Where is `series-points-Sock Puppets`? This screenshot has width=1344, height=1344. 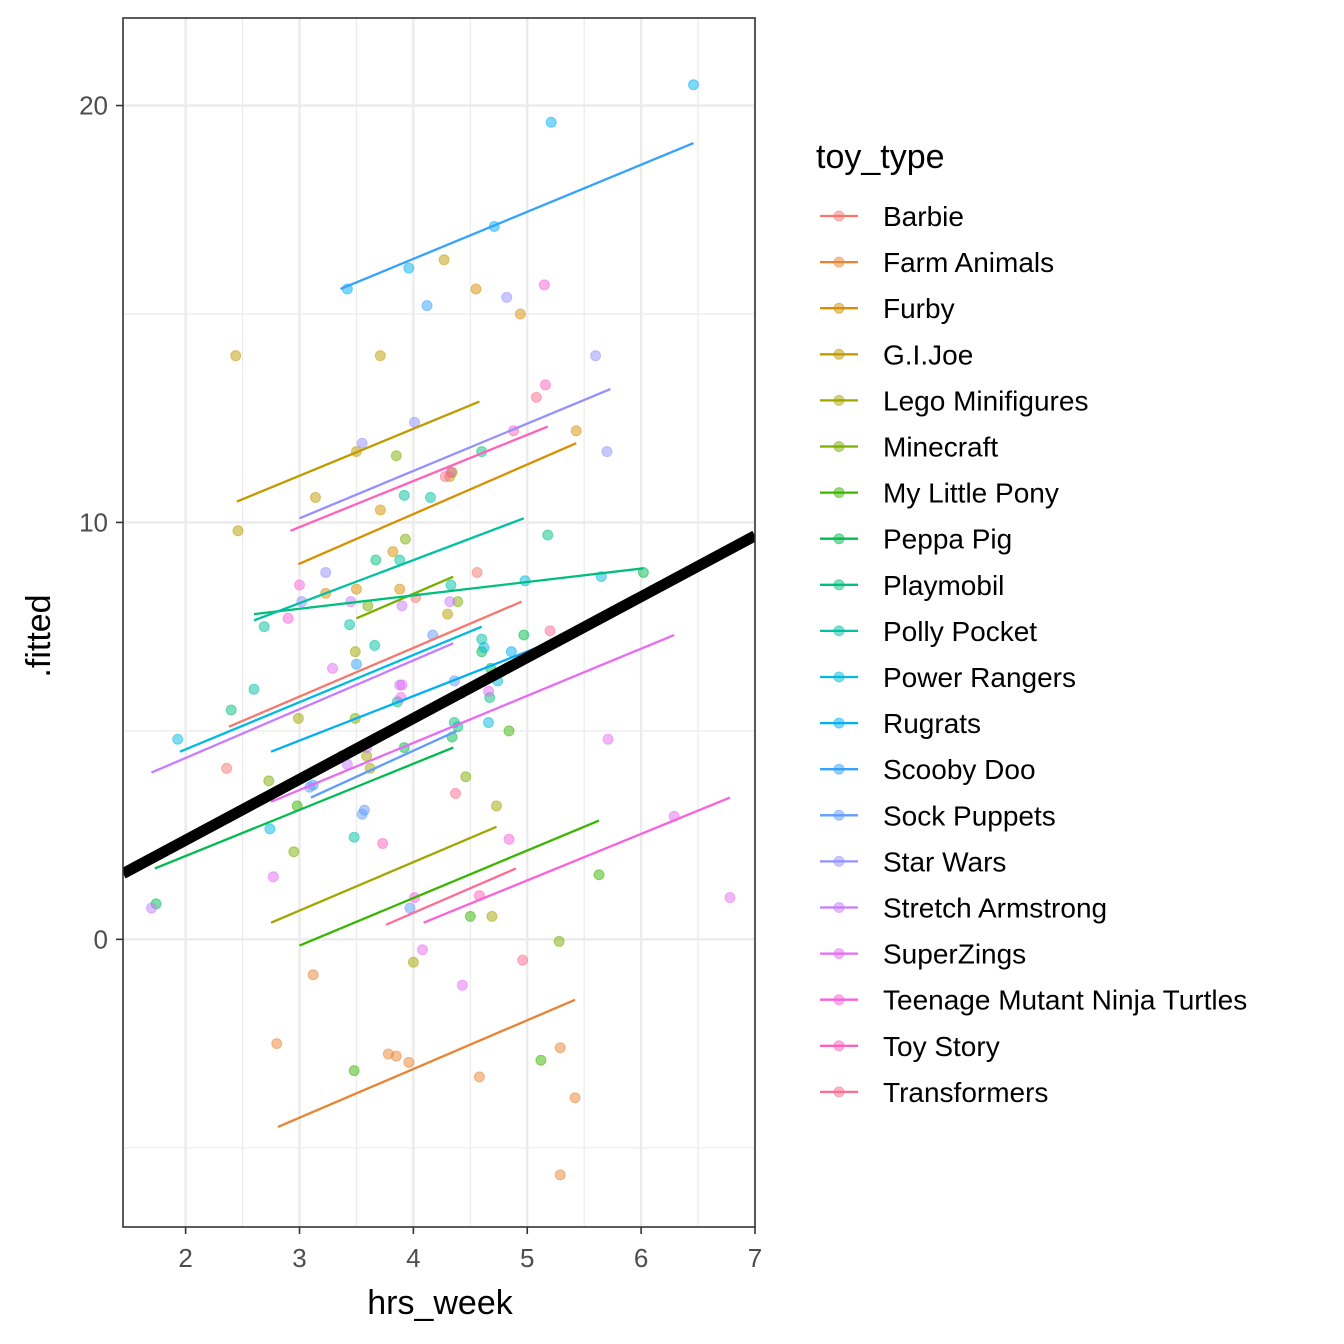 series-points-Sock Puppets is located at coordinates (382, 771).